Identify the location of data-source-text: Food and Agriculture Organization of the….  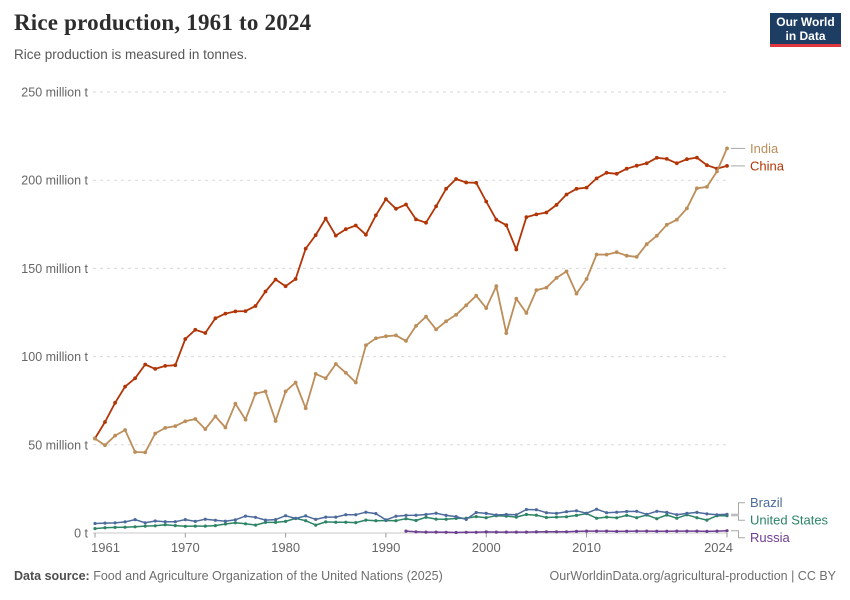
(268, 576).